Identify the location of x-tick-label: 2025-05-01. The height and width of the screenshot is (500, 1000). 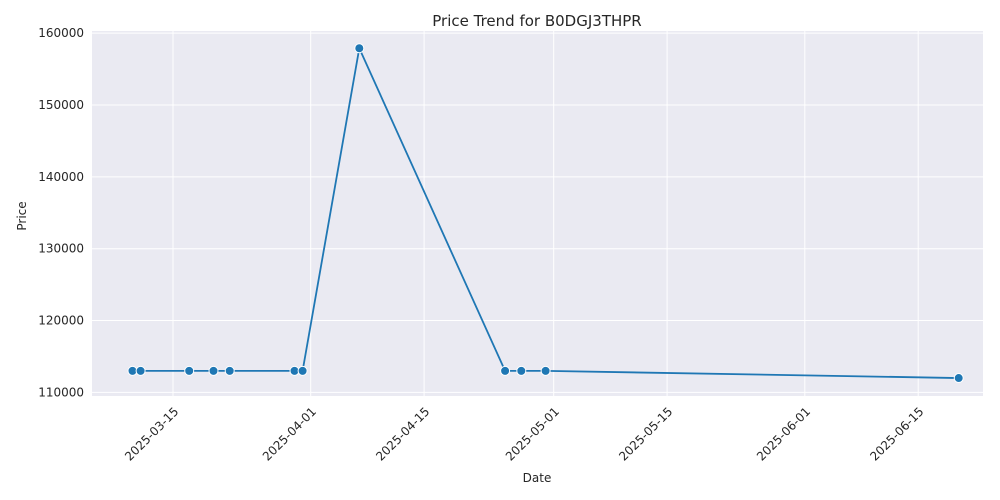
(532, 433).